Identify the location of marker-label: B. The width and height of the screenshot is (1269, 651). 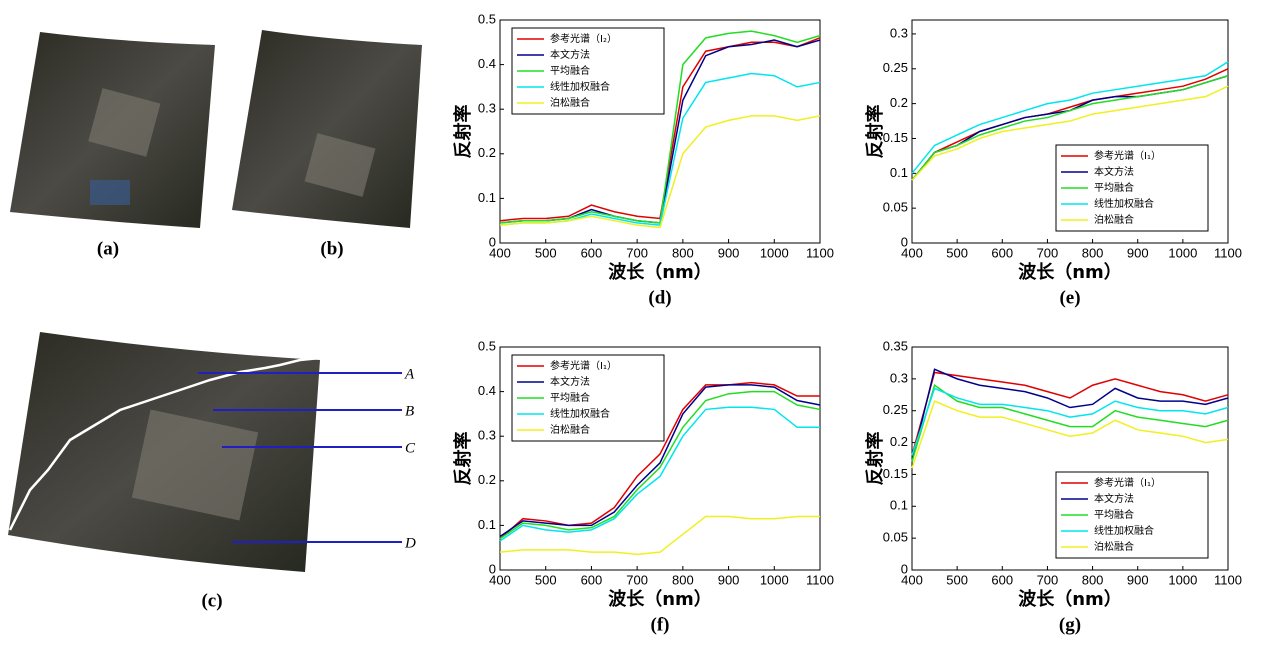
(409, 411).